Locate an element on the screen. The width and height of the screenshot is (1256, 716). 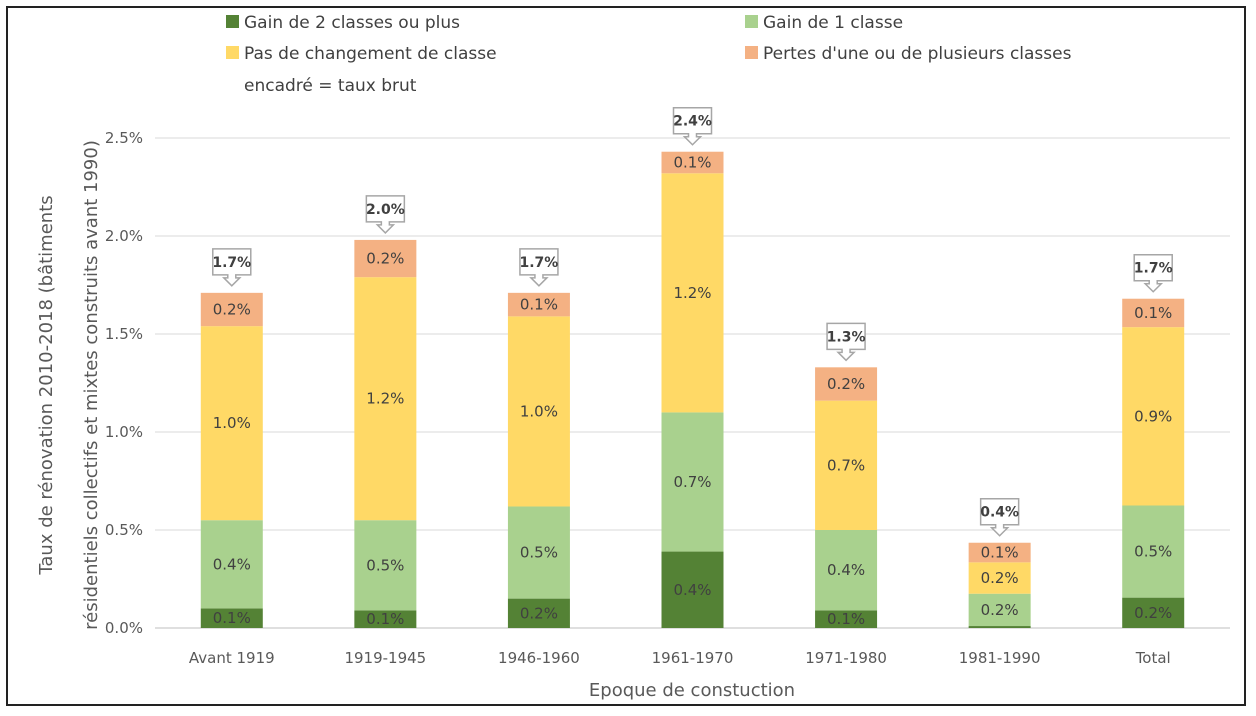
legend-label-series-3: Pertes d'une ou de plusieurs classes is located at coordinates (917, 54).